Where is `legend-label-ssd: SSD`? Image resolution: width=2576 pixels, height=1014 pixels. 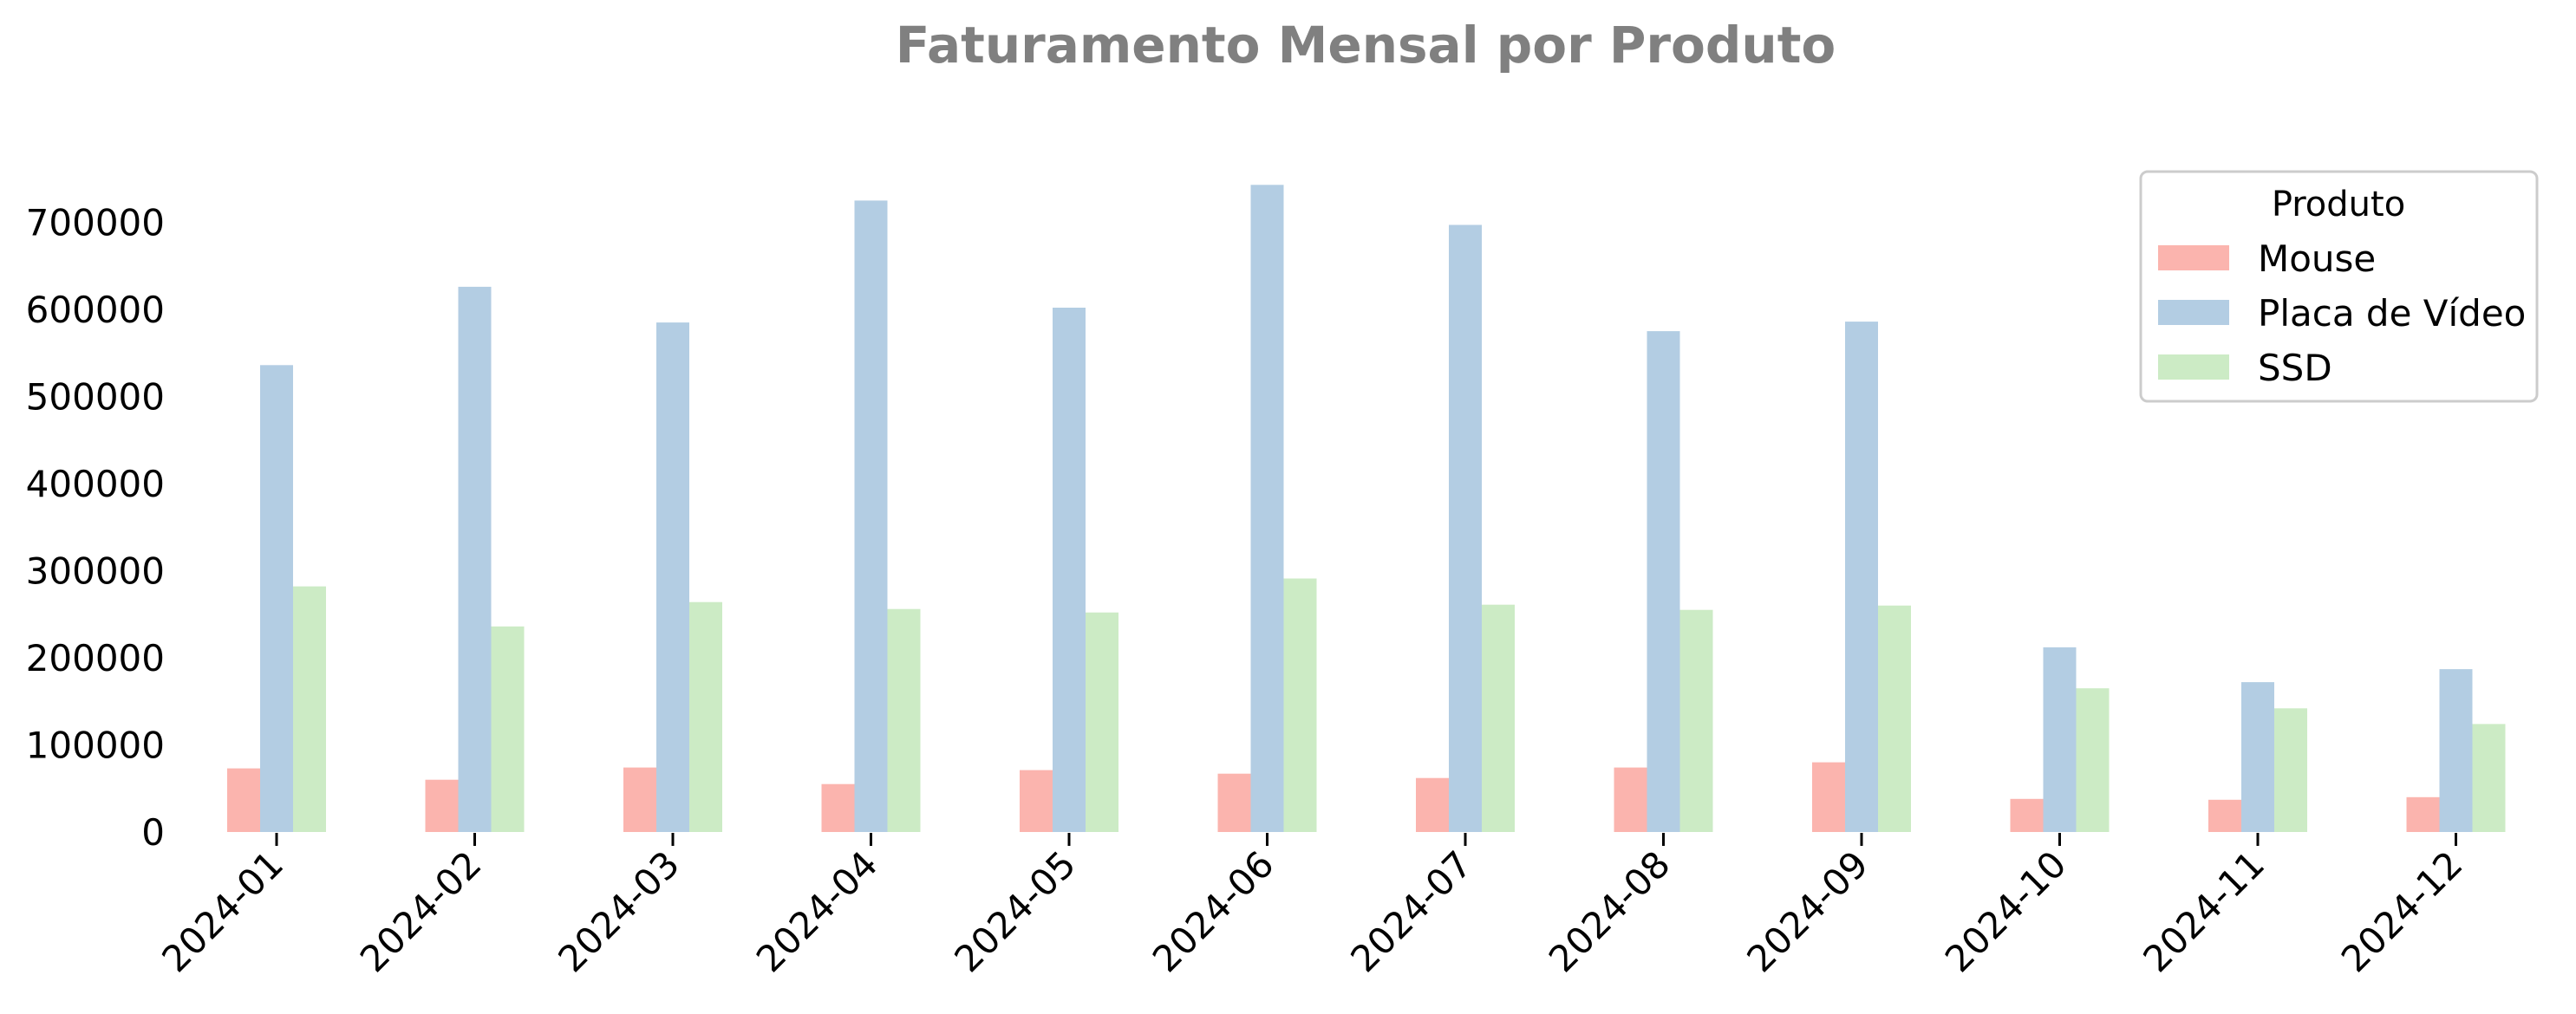
legend-label-ssd: SSD is located at coordinates (2295, 368).